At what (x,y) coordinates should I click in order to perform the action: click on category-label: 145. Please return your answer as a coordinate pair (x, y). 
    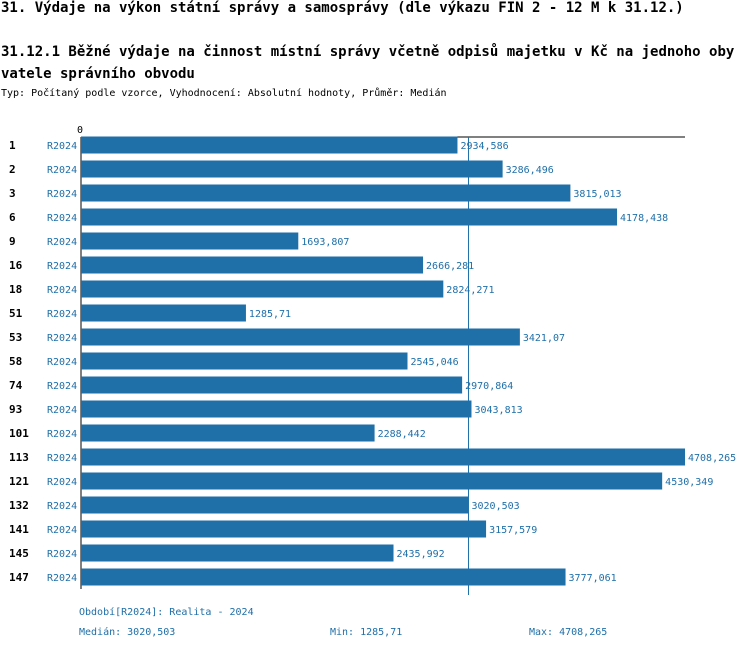
    Looking at the image, I should click on (19, 553).